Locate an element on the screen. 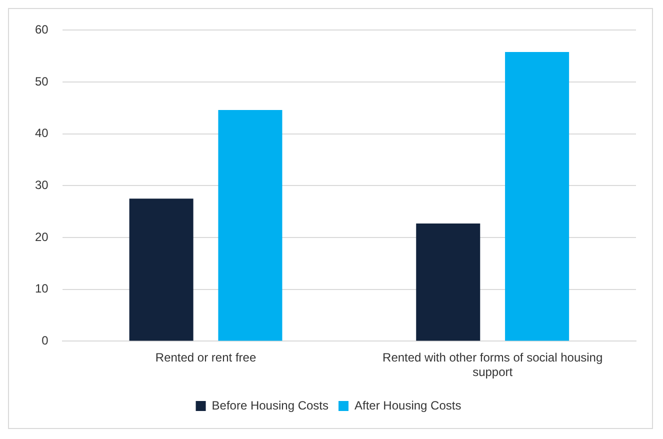 The height and width of the screenshot is (439, 663). x-tick-label: Rented with other forms of social housing support is located at coordinates (492, 365).